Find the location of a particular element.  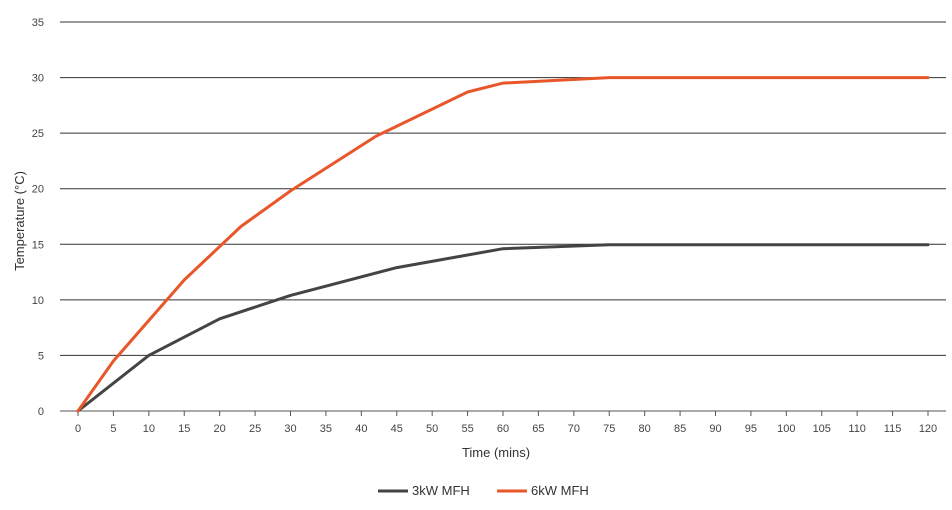

legend-label-3kw-mfh: 3kW MFH is located at coordinates (441, 490).